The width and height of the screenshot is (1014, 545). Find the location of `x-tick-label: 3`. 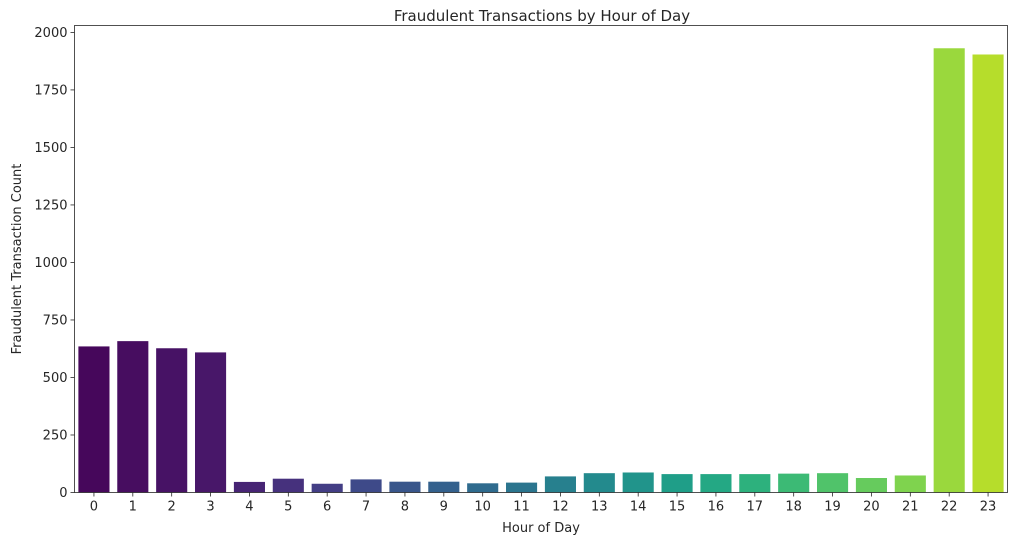

x-tick-label: 3 is located at coordinates (210, 507).